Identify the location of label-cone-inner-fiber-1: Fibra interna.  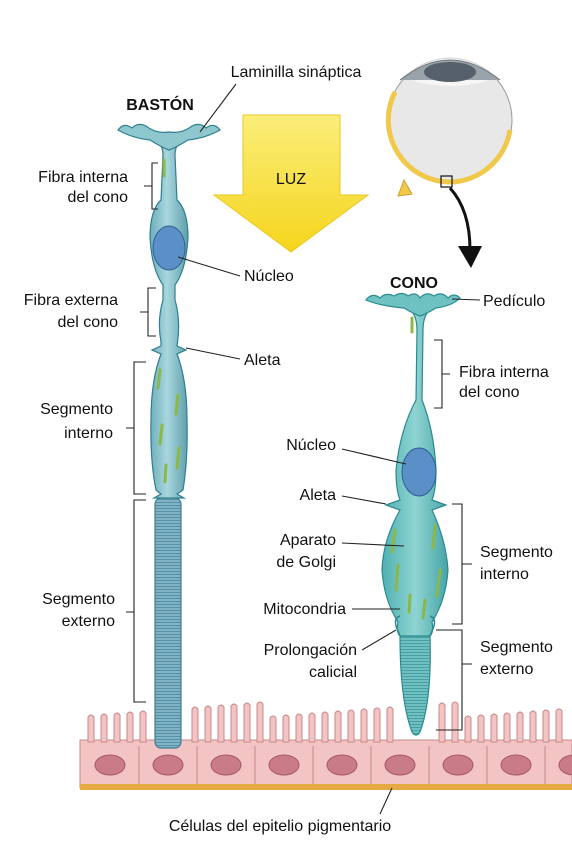
(504, 372).